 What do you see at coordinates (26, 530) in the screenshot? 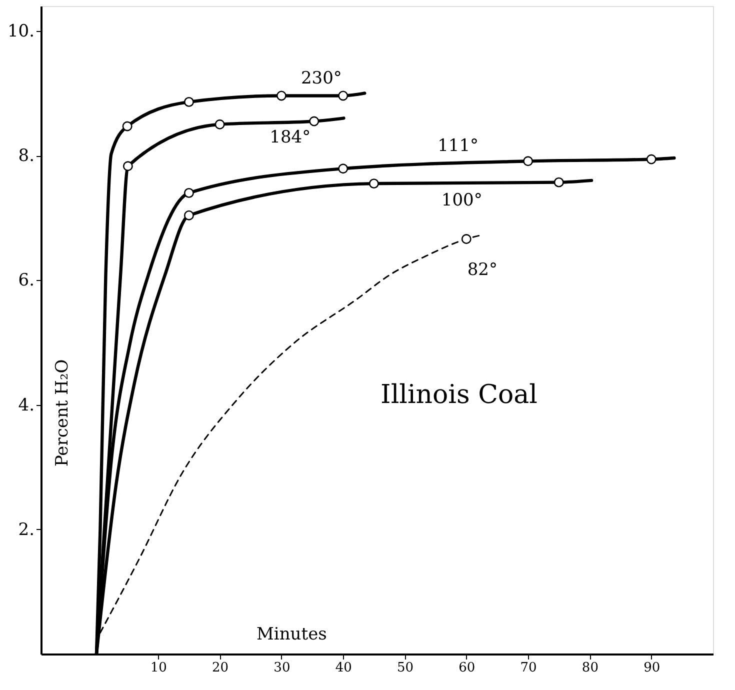
I see `y-tick-label: 2.` at bounding box center [26, 530].